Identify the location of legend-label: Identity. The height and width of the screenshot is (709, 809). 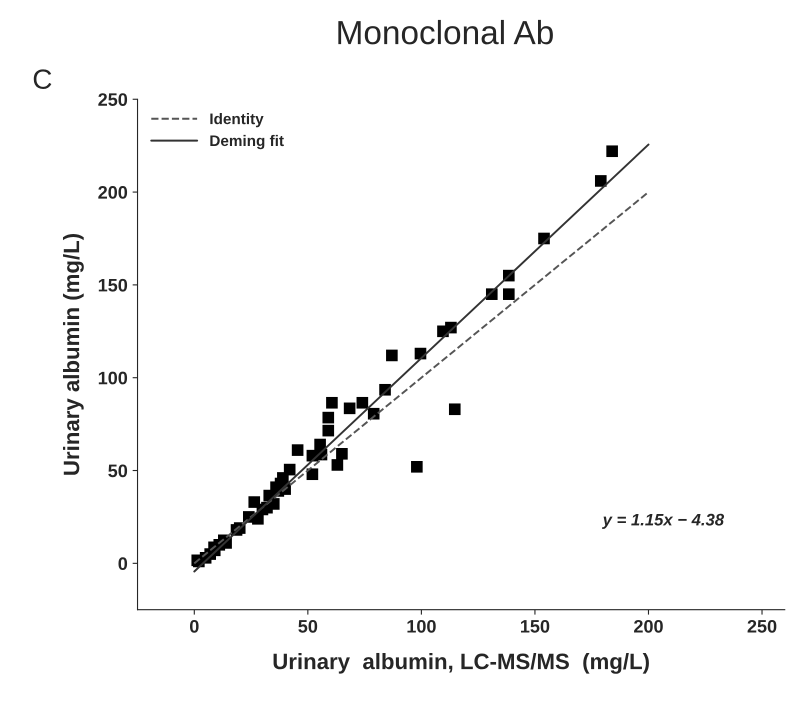
(237, 120).